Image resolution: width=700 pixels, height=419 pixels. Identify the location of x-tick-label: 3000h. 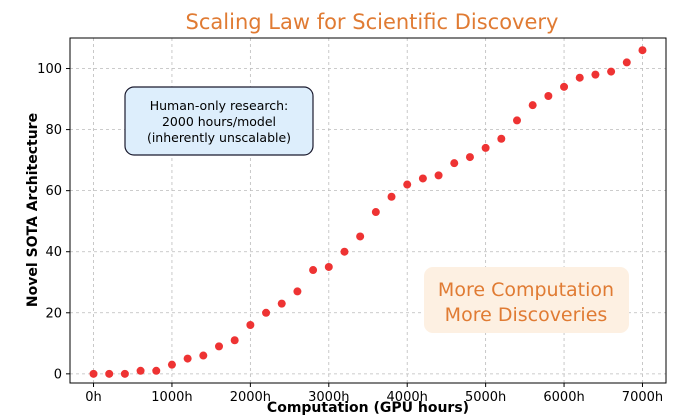
(328, 397).